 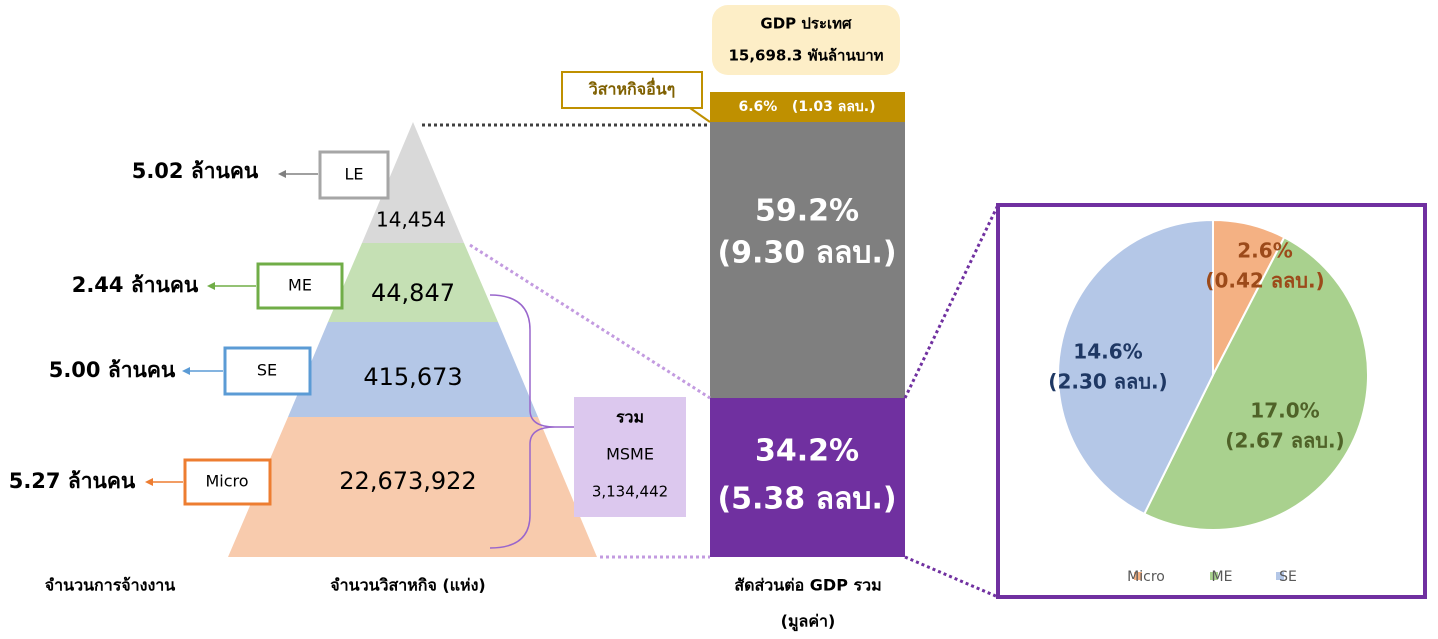 I want to click on gdp-title: สัดส่วนต่อ GDP รวม, so click(x=807, y=585).